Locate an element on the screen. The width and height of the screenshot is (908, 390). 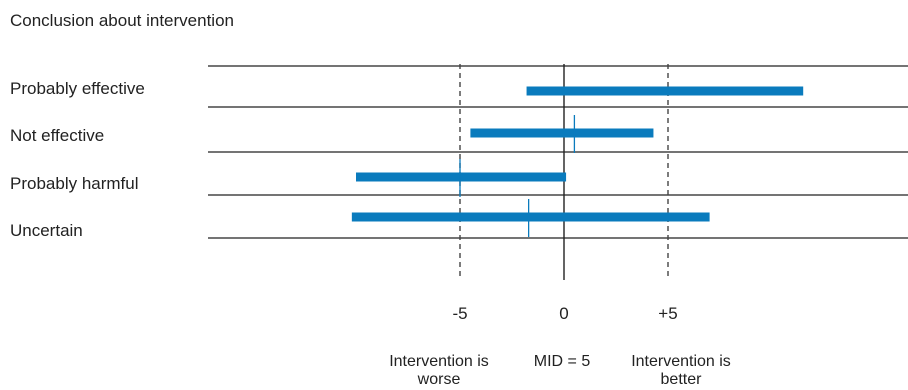
row-label-uncertain: Uncertain is located at coordinates (46, 230).